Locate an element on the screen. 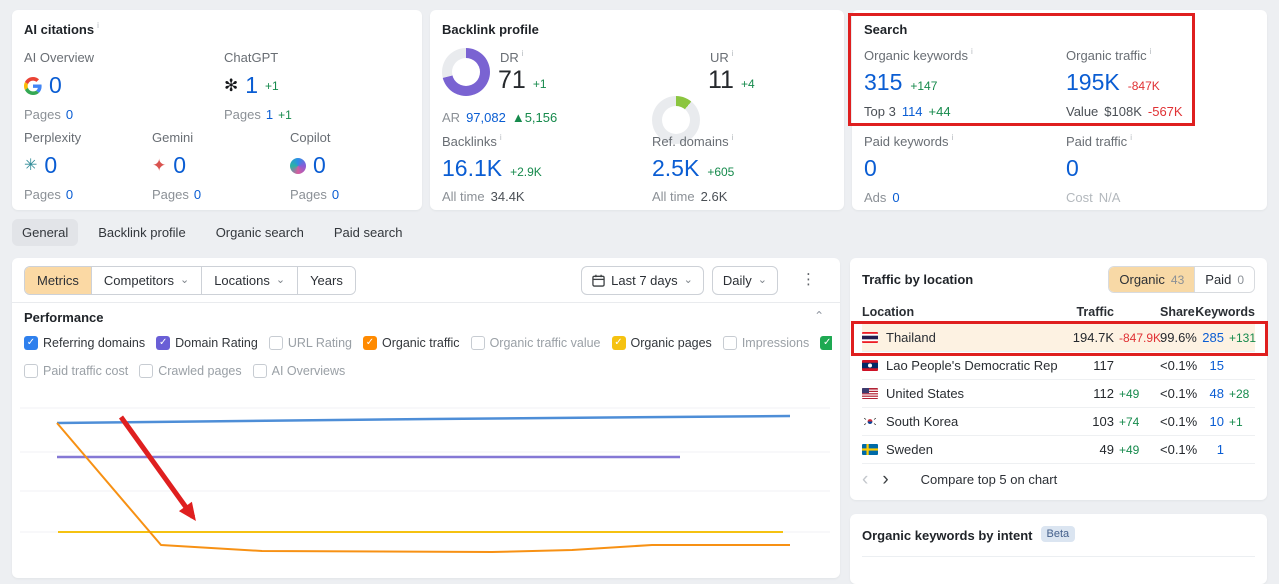 The width and height of the screenshot is (1279, 584). location-row-united-states: United States 112 +49 <0.1% 48 +28 is located at coordinates (1058, 394).